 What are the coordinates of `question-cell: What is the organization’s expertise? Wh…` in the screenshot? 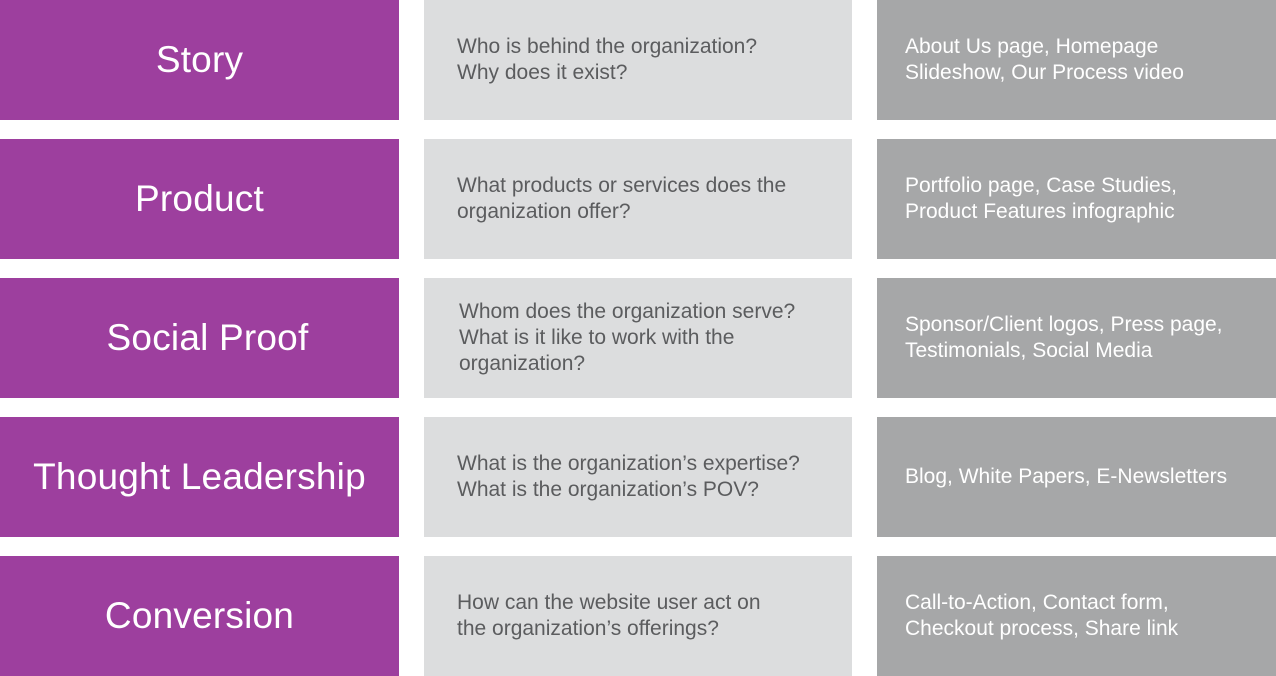 It's located at (638, 477).